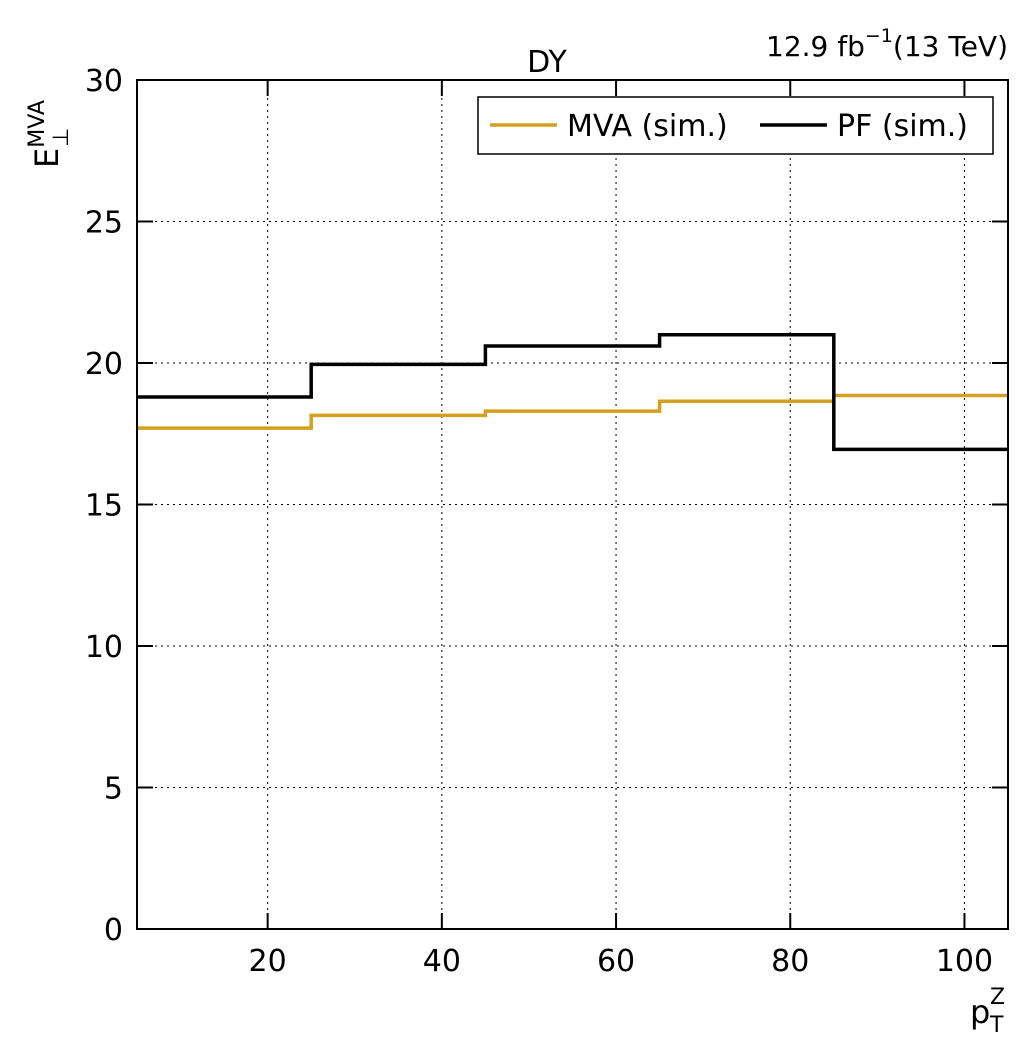 The image size is (1024, 1051). I want to click on svg-text: EMVA, so click(45, 134).